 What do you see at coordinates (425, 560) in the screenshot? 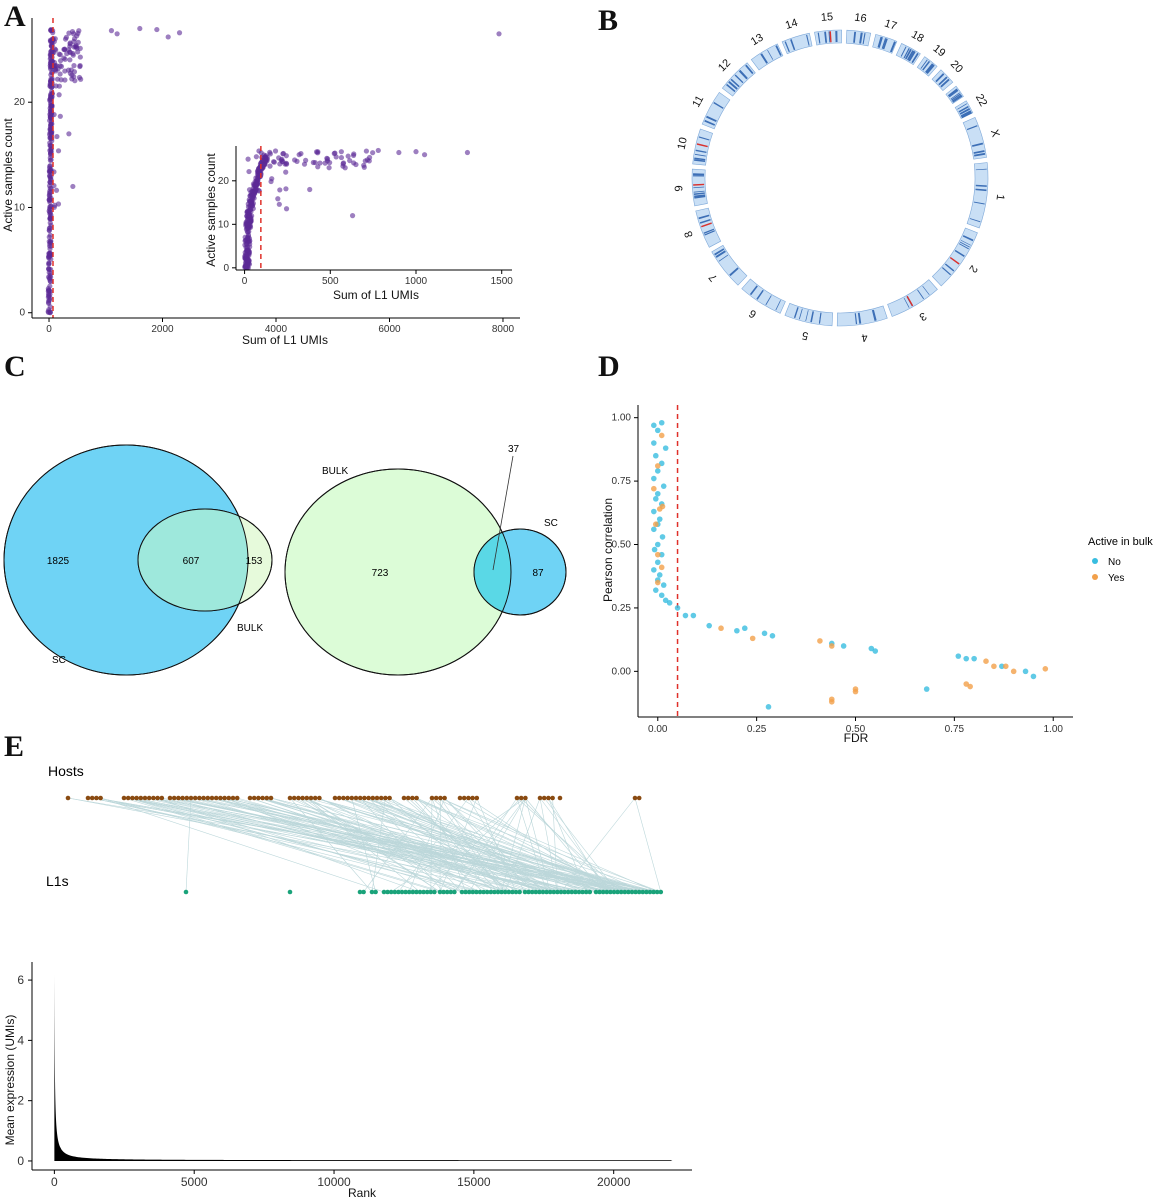
I see `venn-2: 723 87 37 BULK SC` at bounding box center [425, 560].